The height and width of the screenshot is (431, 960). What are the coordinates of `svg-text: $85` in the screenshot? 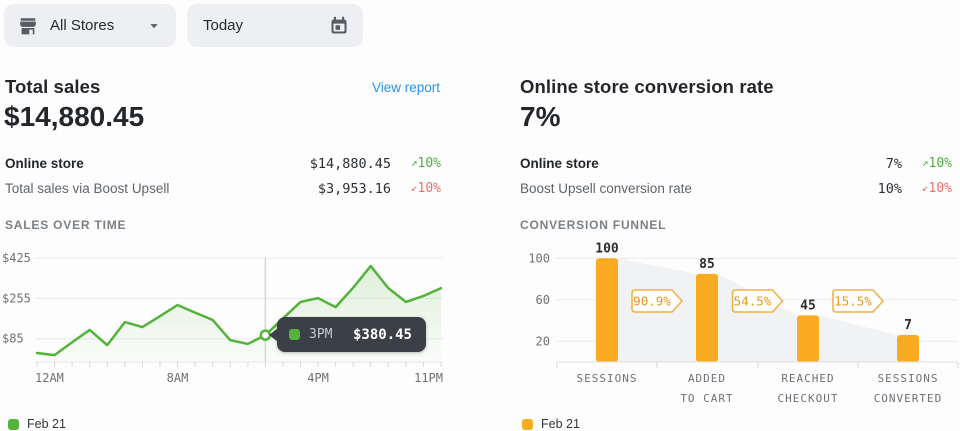 It's located at (13, 339).